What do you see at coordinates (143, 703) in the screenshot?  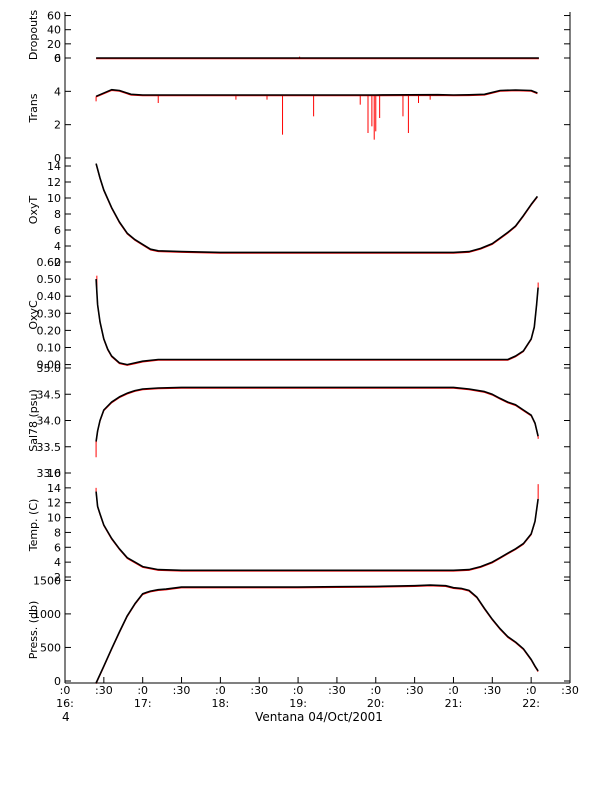 I see `x-tick-hour-label: 17:` at bounding box center [143, 703].